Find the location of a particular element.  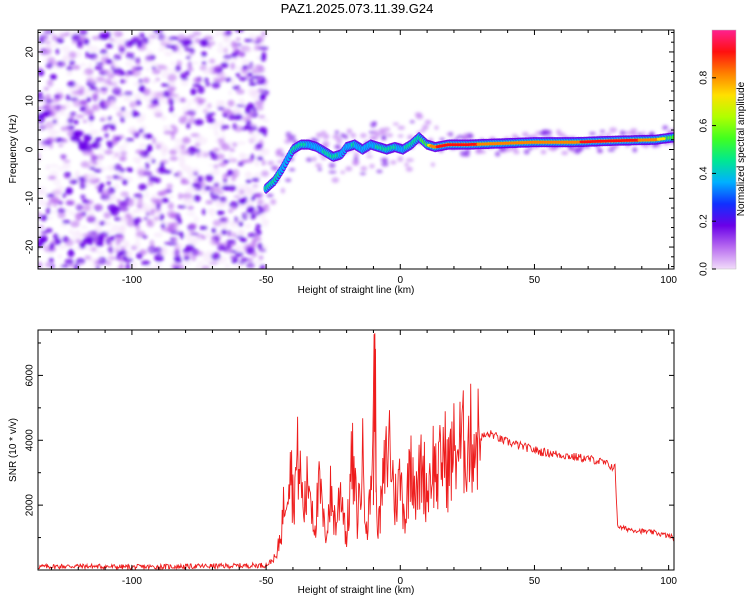

ridge-core-blob is located at coordinates (672, 137).